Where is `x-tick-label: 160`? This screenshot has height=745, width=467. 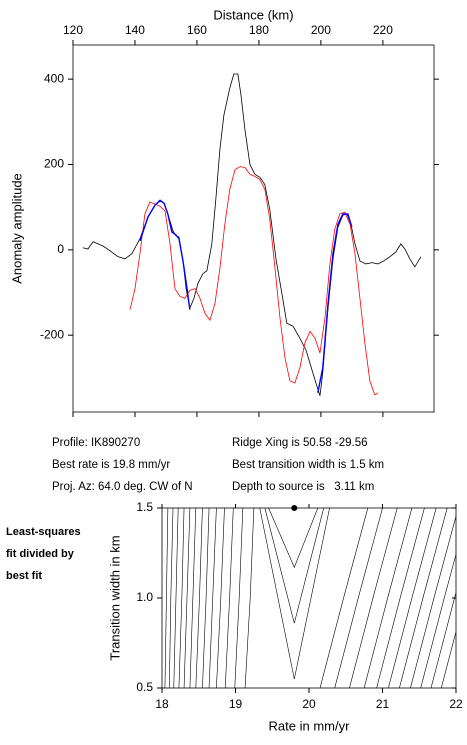 x-tick-label: 160 is located at coordinates (197, 30).